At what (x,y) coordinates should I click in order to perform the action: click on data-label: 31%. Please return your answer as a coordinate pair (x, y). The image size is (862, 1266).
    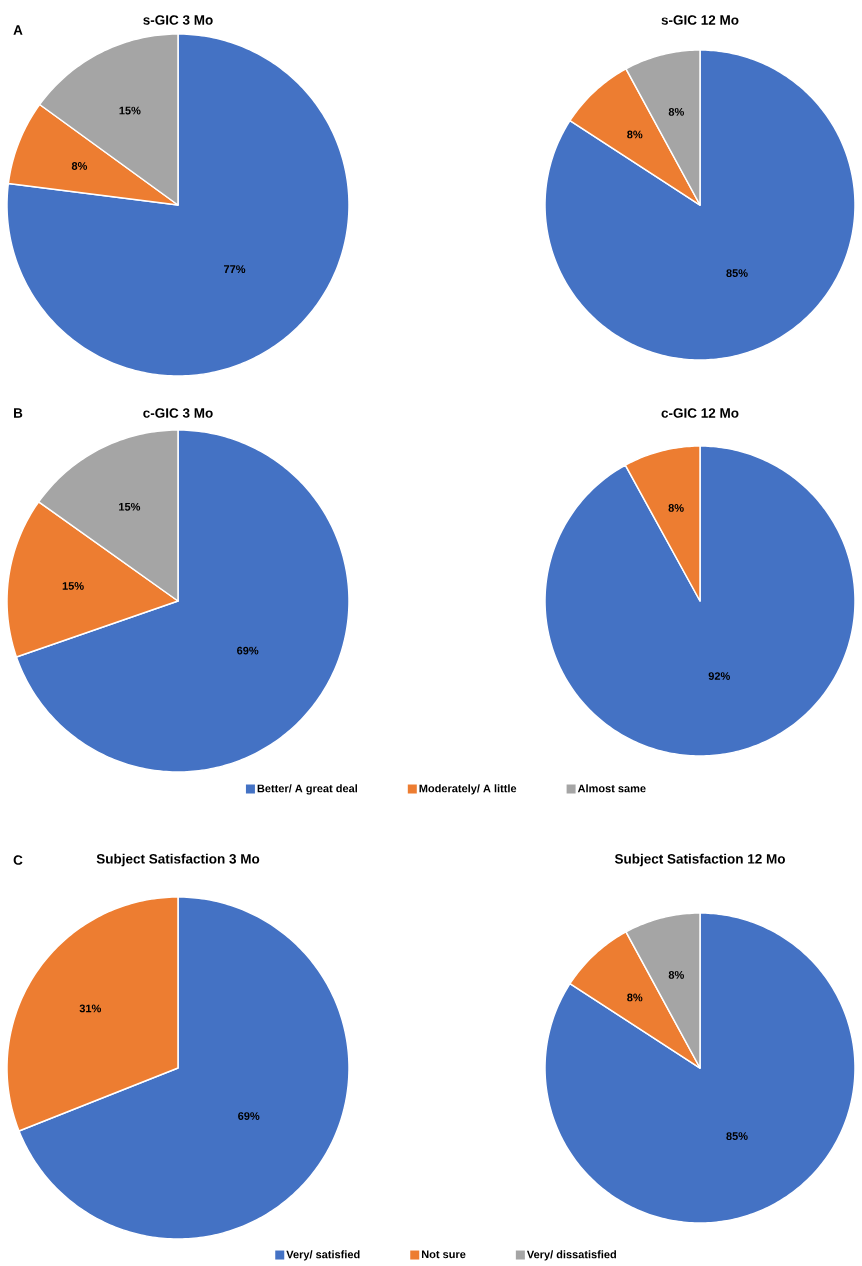
    Looking at the image, I should click on (90, 1008).